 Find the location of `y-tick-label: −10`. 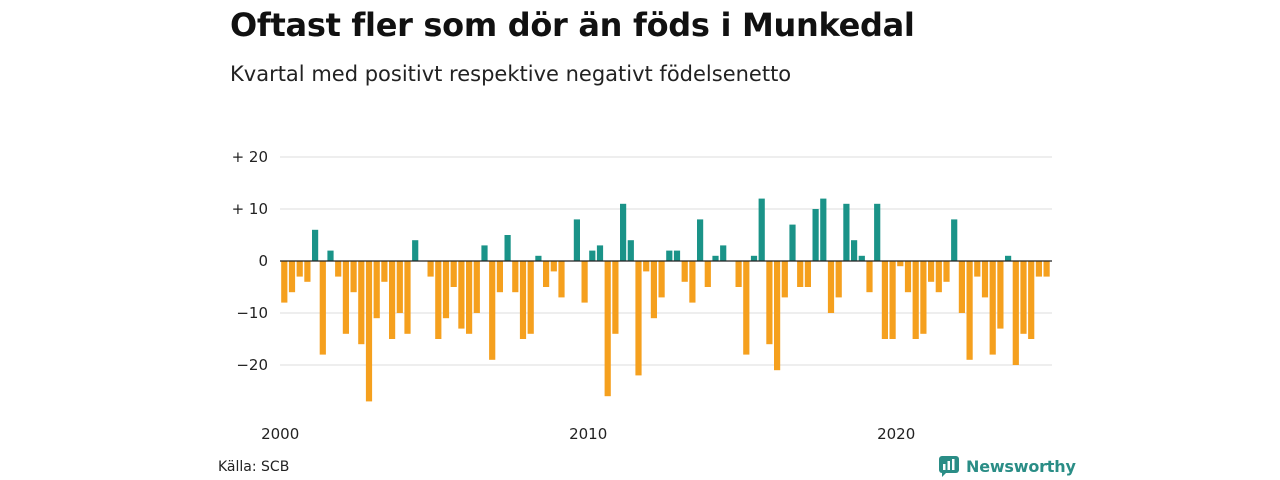

y-tick-label: −10 is located at coordinates (252, 313).